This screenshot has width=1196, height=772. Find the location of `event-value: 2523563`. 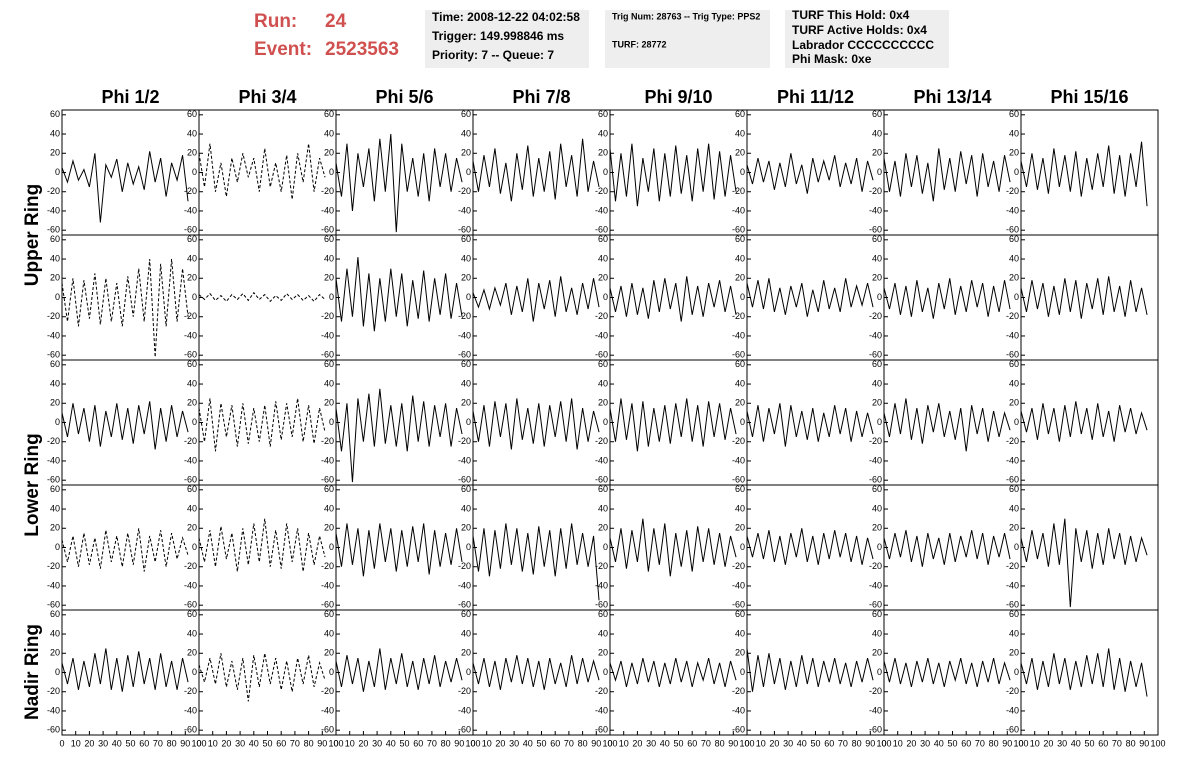

event-value: 2523563 is located at coordinates (362, 49).